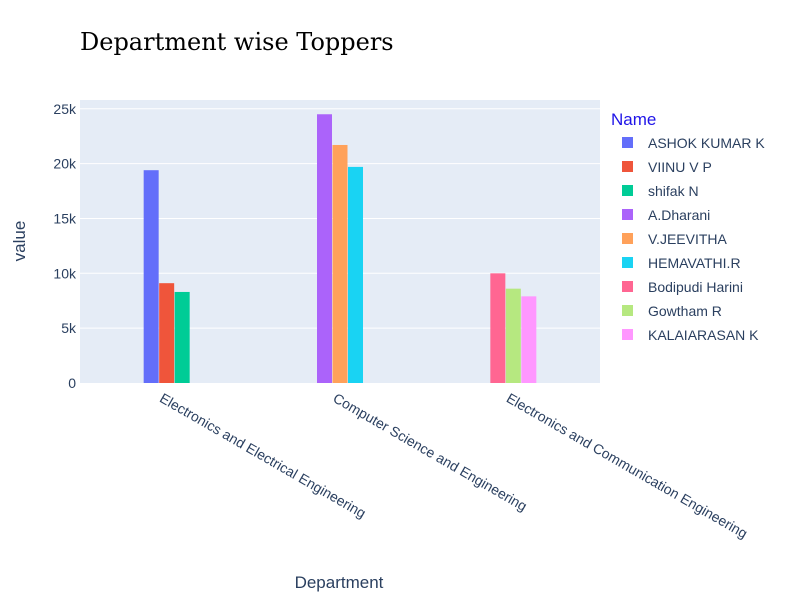  I want to click on legend-item-label: V.JEEVITHA, so click(688, 239).